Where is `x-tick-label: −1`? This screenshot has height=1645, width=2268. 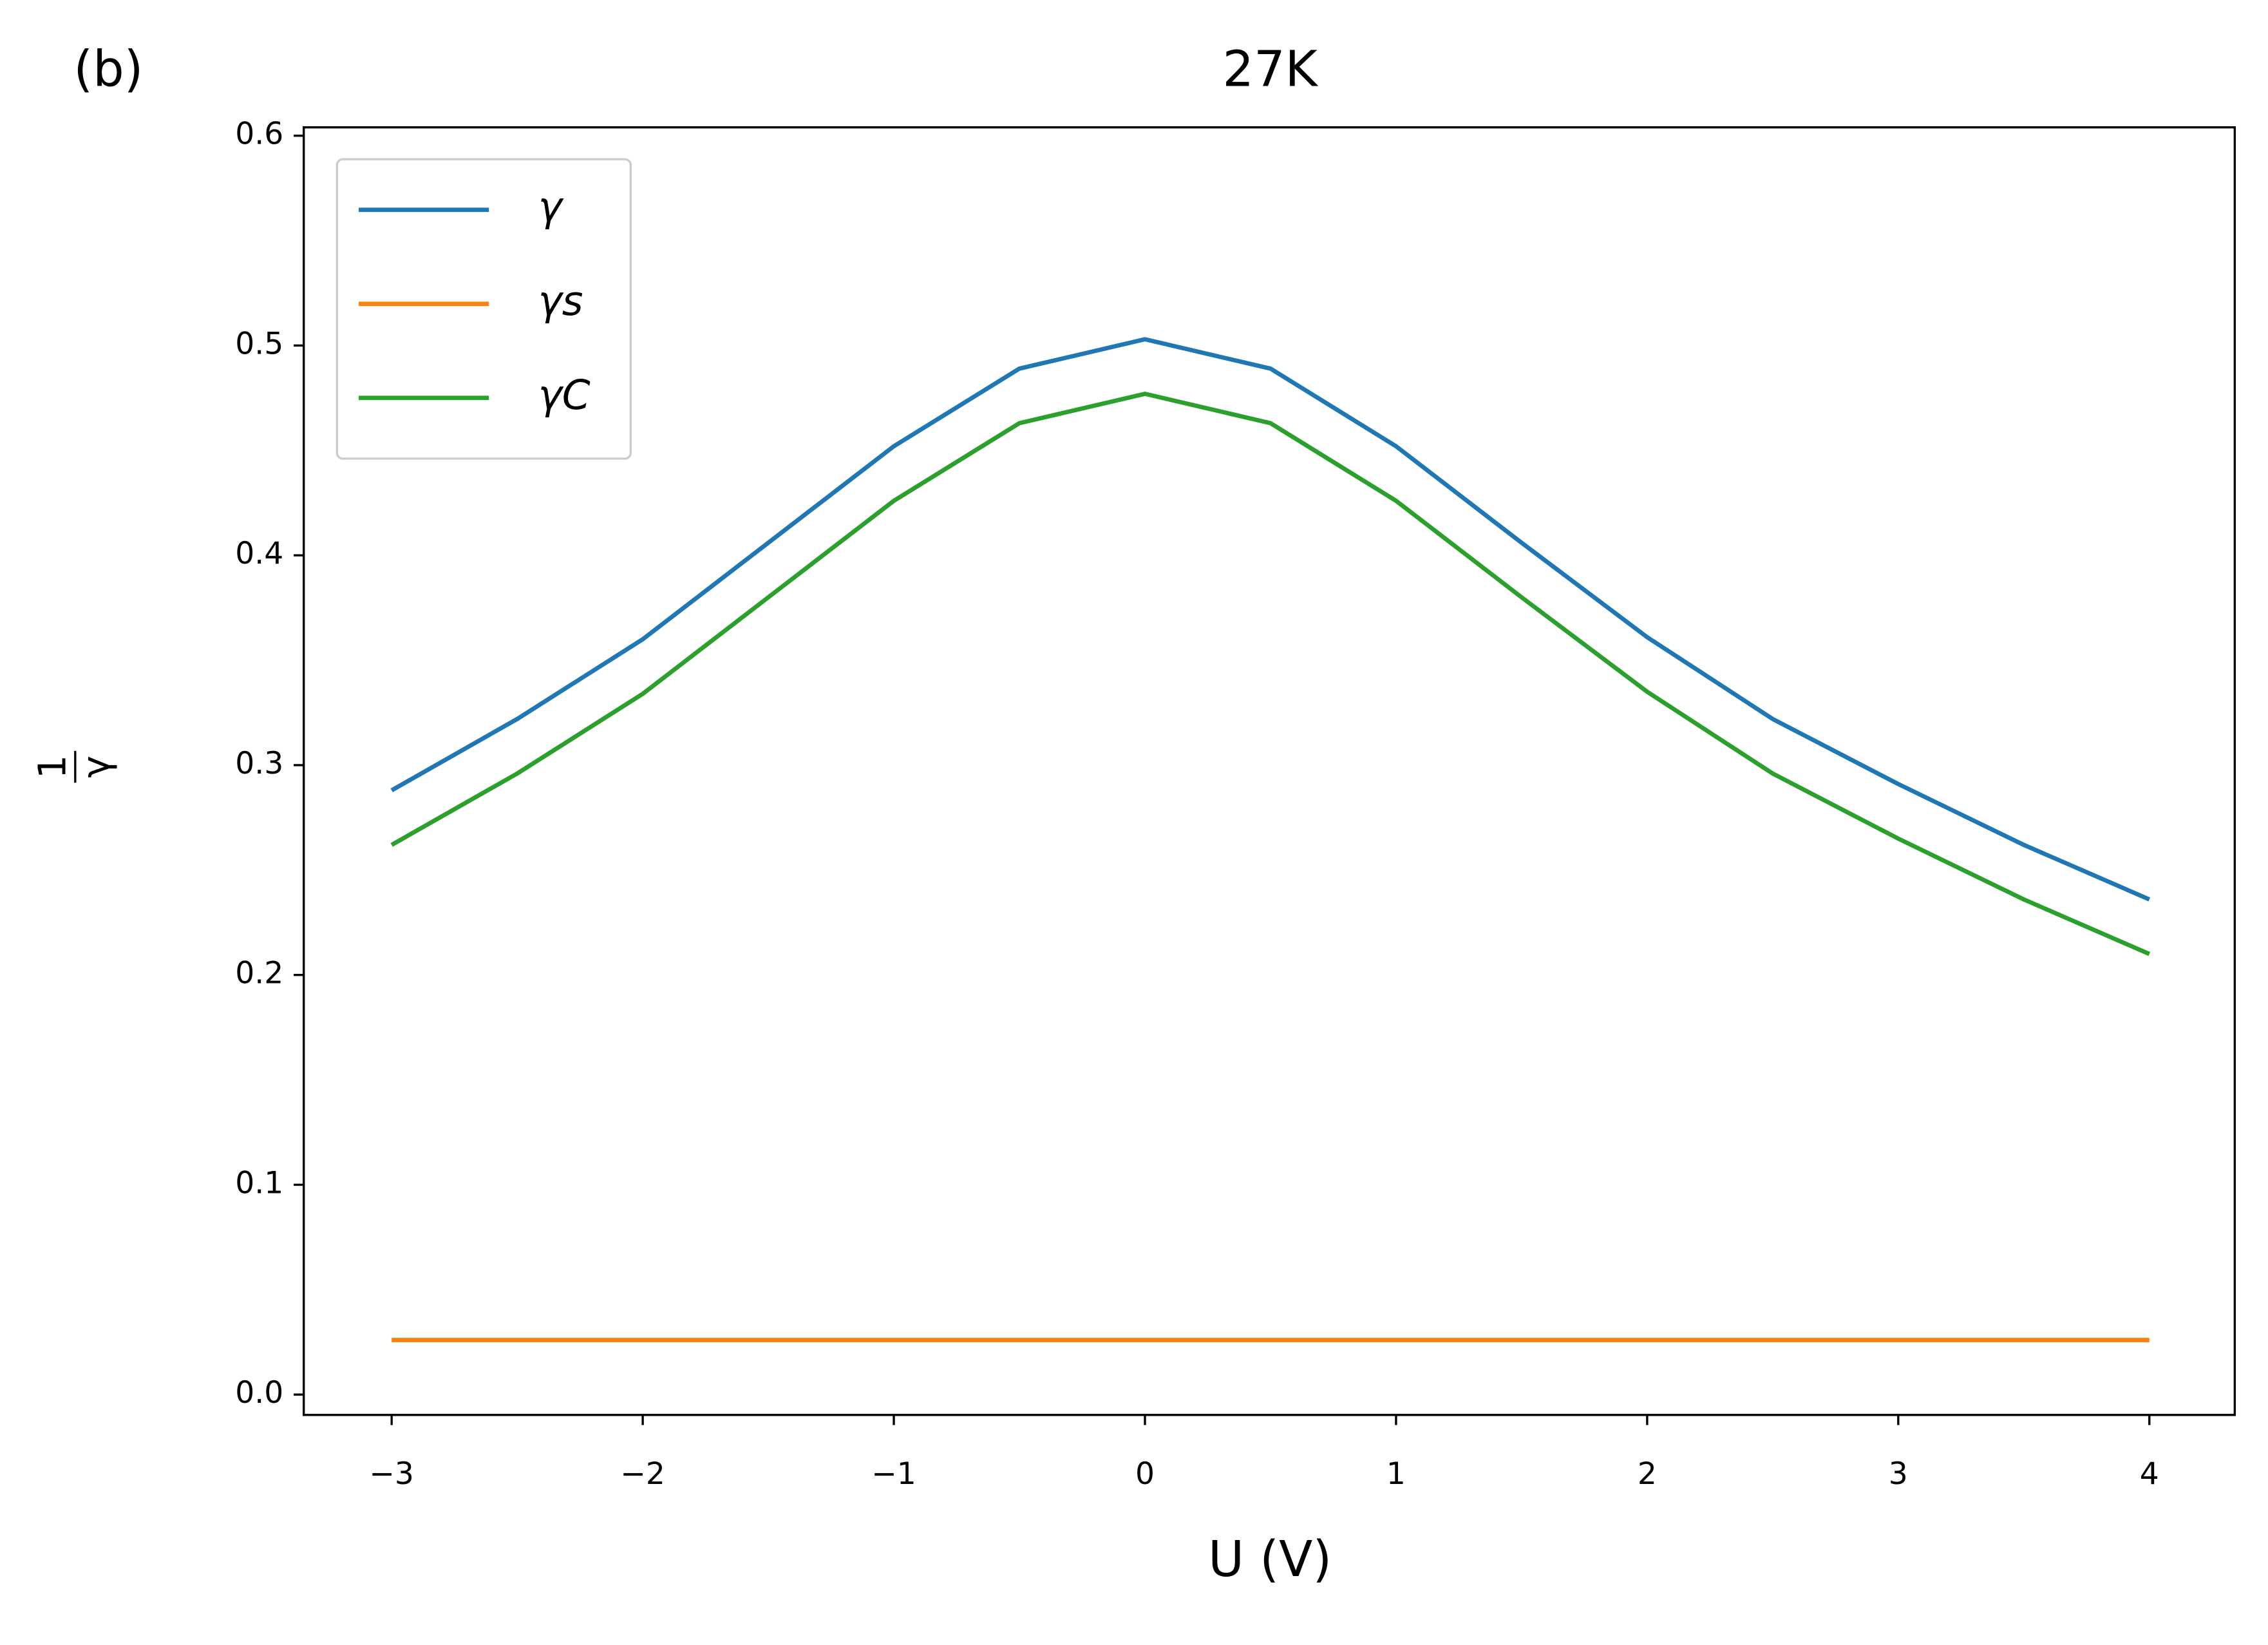
x-tick-label: −1 is located at coordinates (893, 1474).